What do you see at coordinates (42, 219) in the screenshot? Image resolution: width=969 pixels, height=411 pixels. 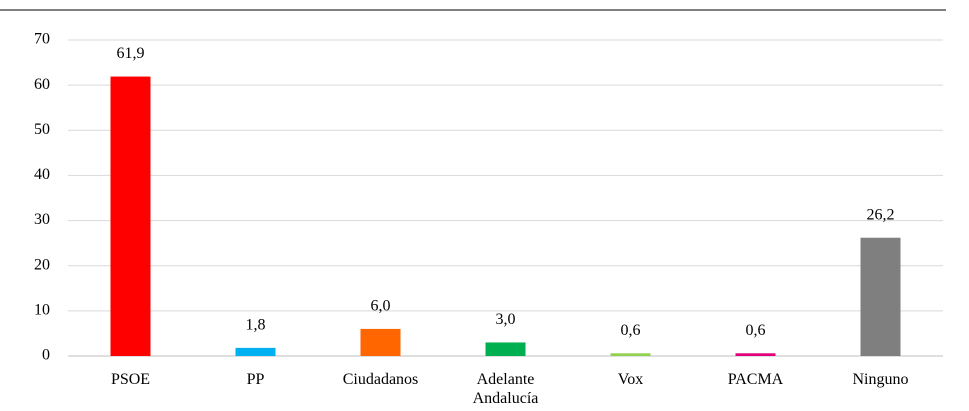 I see `y-tick-label: 30` at bounding box center [42, 219].